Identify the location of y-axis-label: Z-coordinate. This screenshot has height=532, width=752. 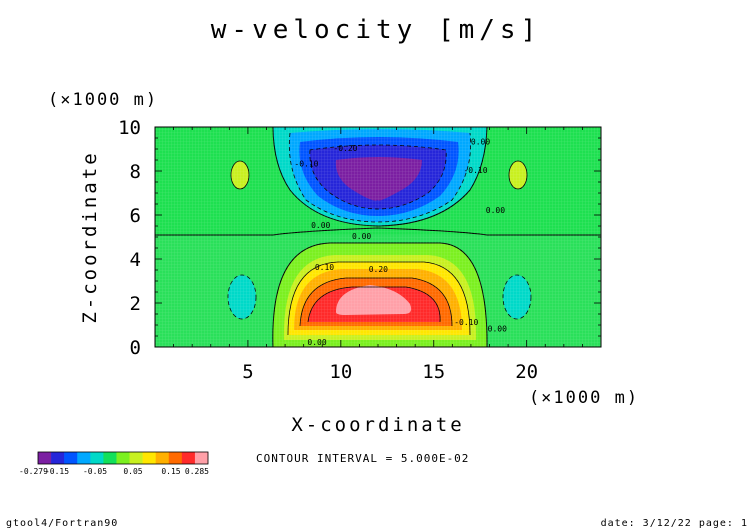
(90, 236).